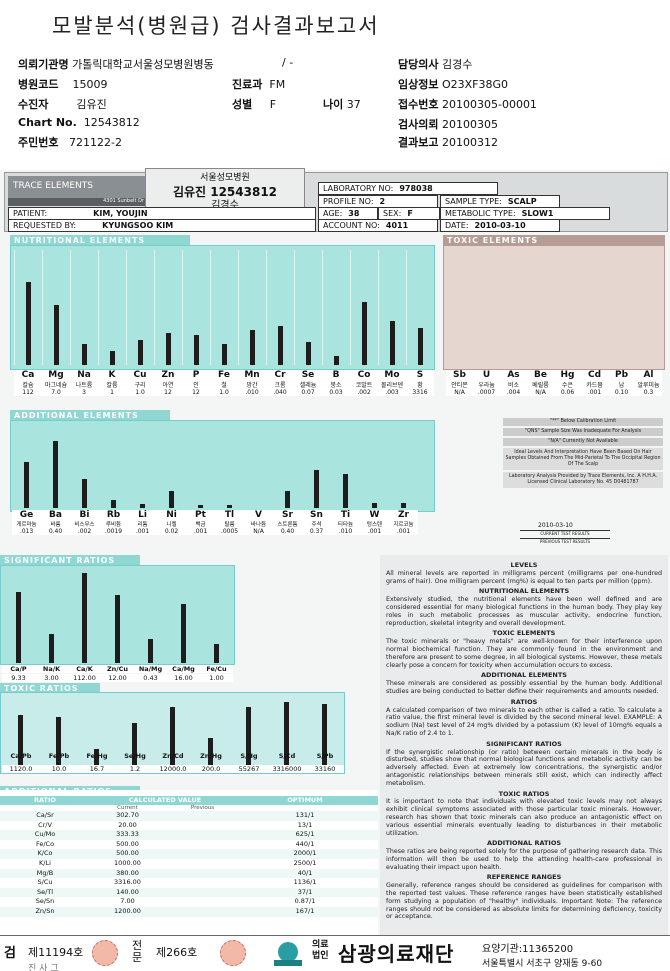 This screenshot has width=670, height=971. What do you see at coordinates (565, 533) in the screenshot?
I see `current-results-label: CURRENT TEST RESULTS` at bounding box center [565, 533].